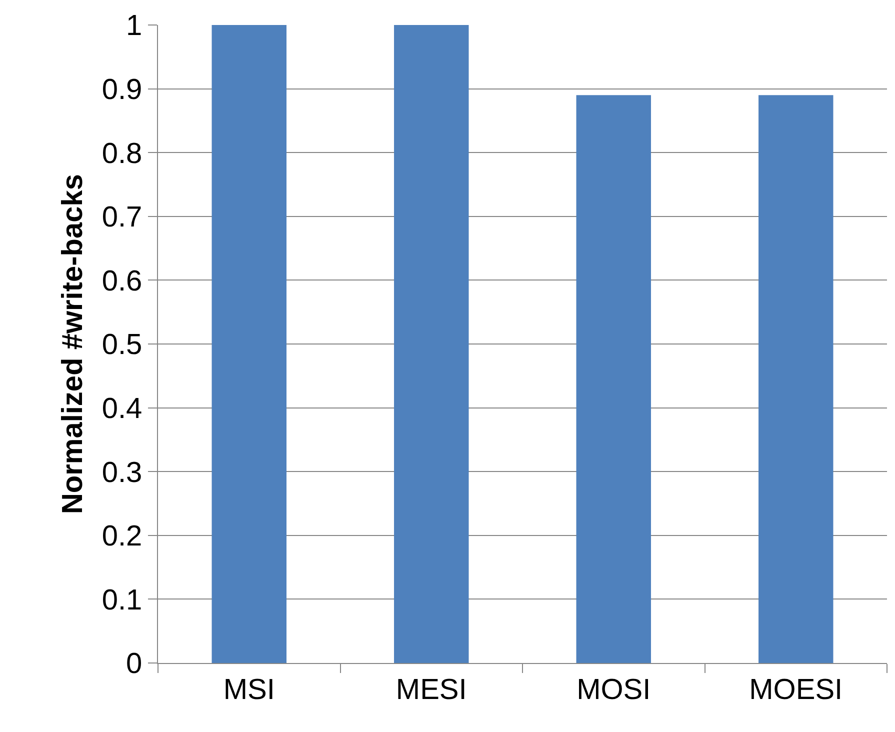 This screenshot has width=895, height=732. I want to click on y-tick-label: 0.8, so click(122, 154).